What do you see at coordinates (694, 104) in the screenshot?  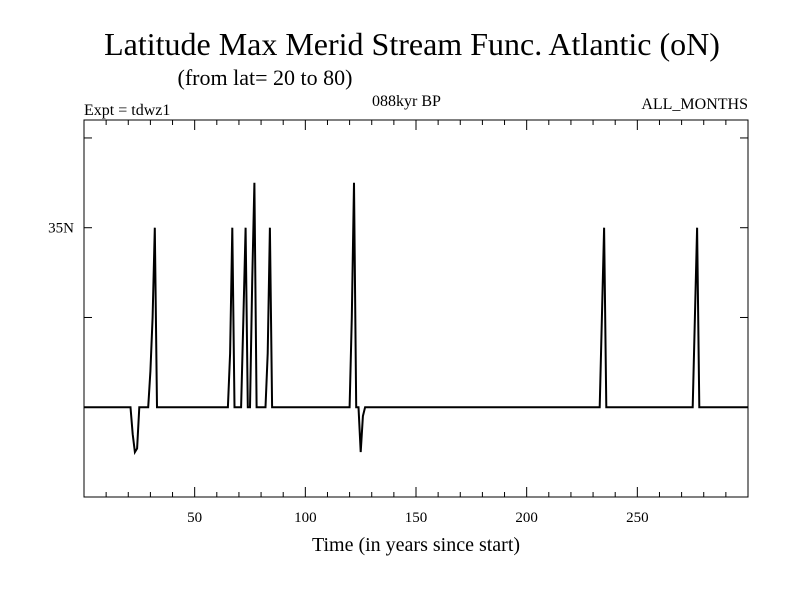 I see `months-label: ALL_MONTHS` at bounding box center [694, 104].